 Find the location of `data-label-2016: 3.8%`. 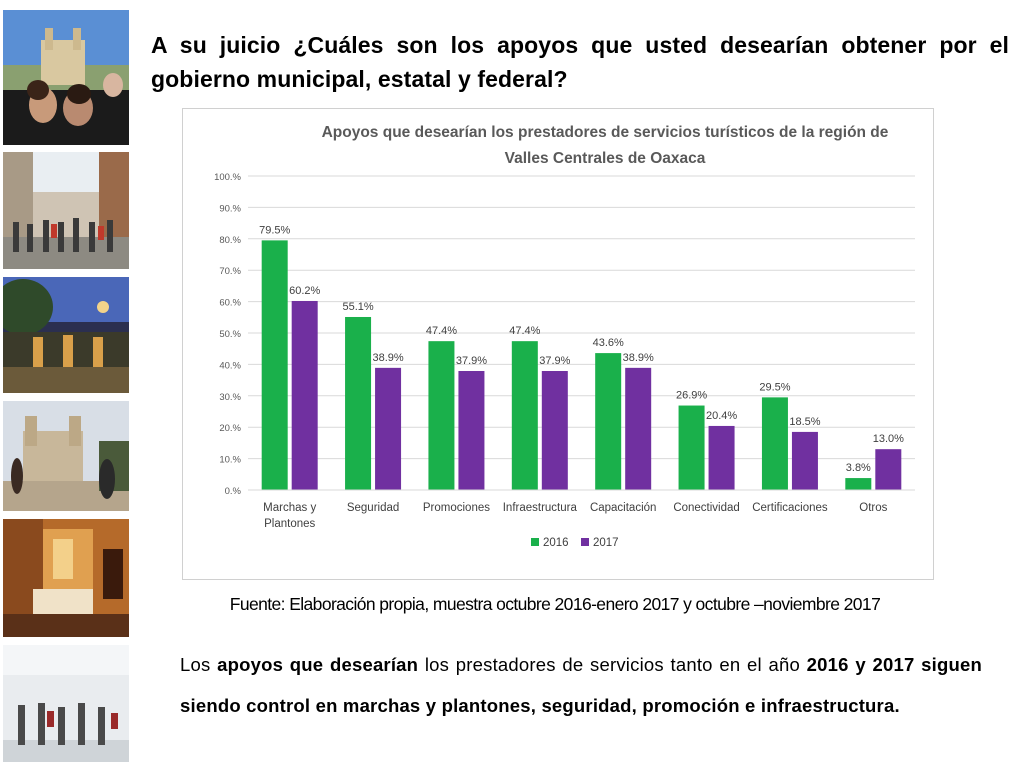

data-label-2016: 3.8% is located at coordinates (858, 468).